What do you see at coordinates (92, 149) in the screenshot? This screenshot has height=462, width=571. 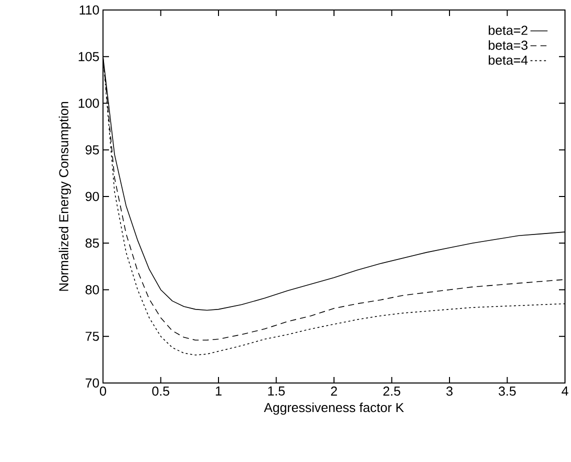 I see `y-tick-label: 95` at bounding box center [92, 149].